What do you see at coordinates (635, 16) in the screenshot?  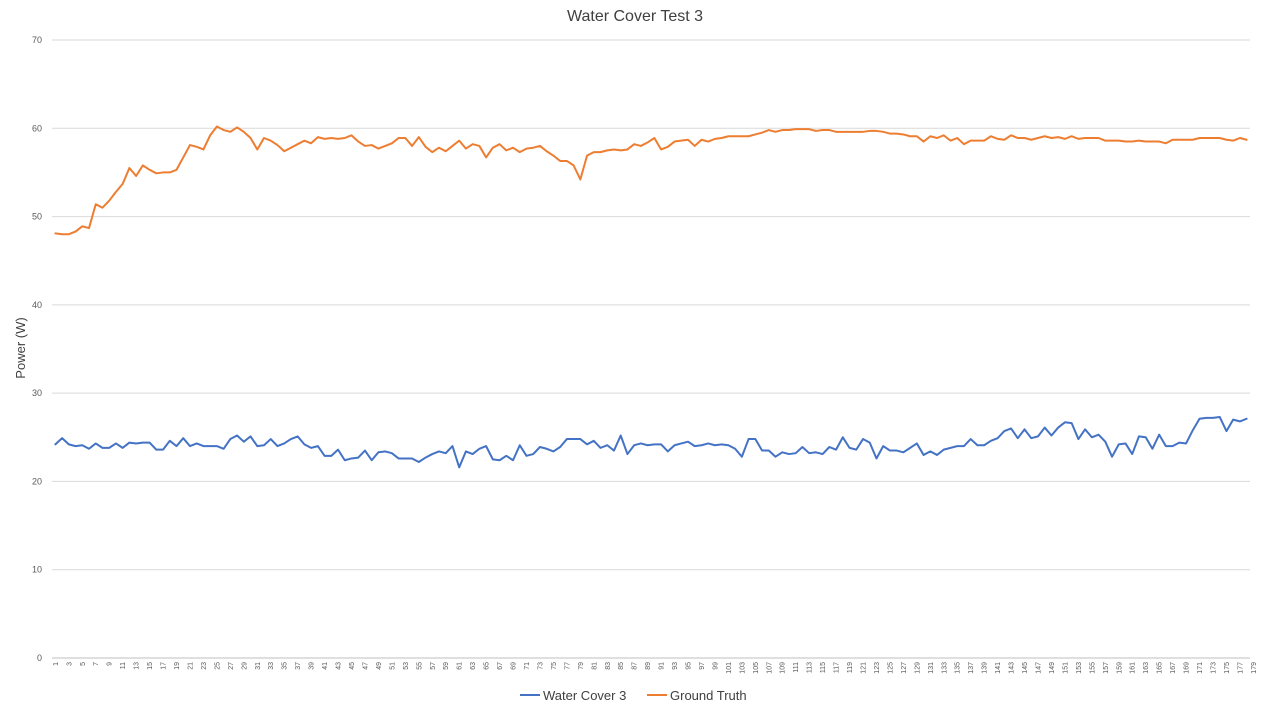 I see `chart-title: Water Cover Test 3` at bounding box center [635, 16].